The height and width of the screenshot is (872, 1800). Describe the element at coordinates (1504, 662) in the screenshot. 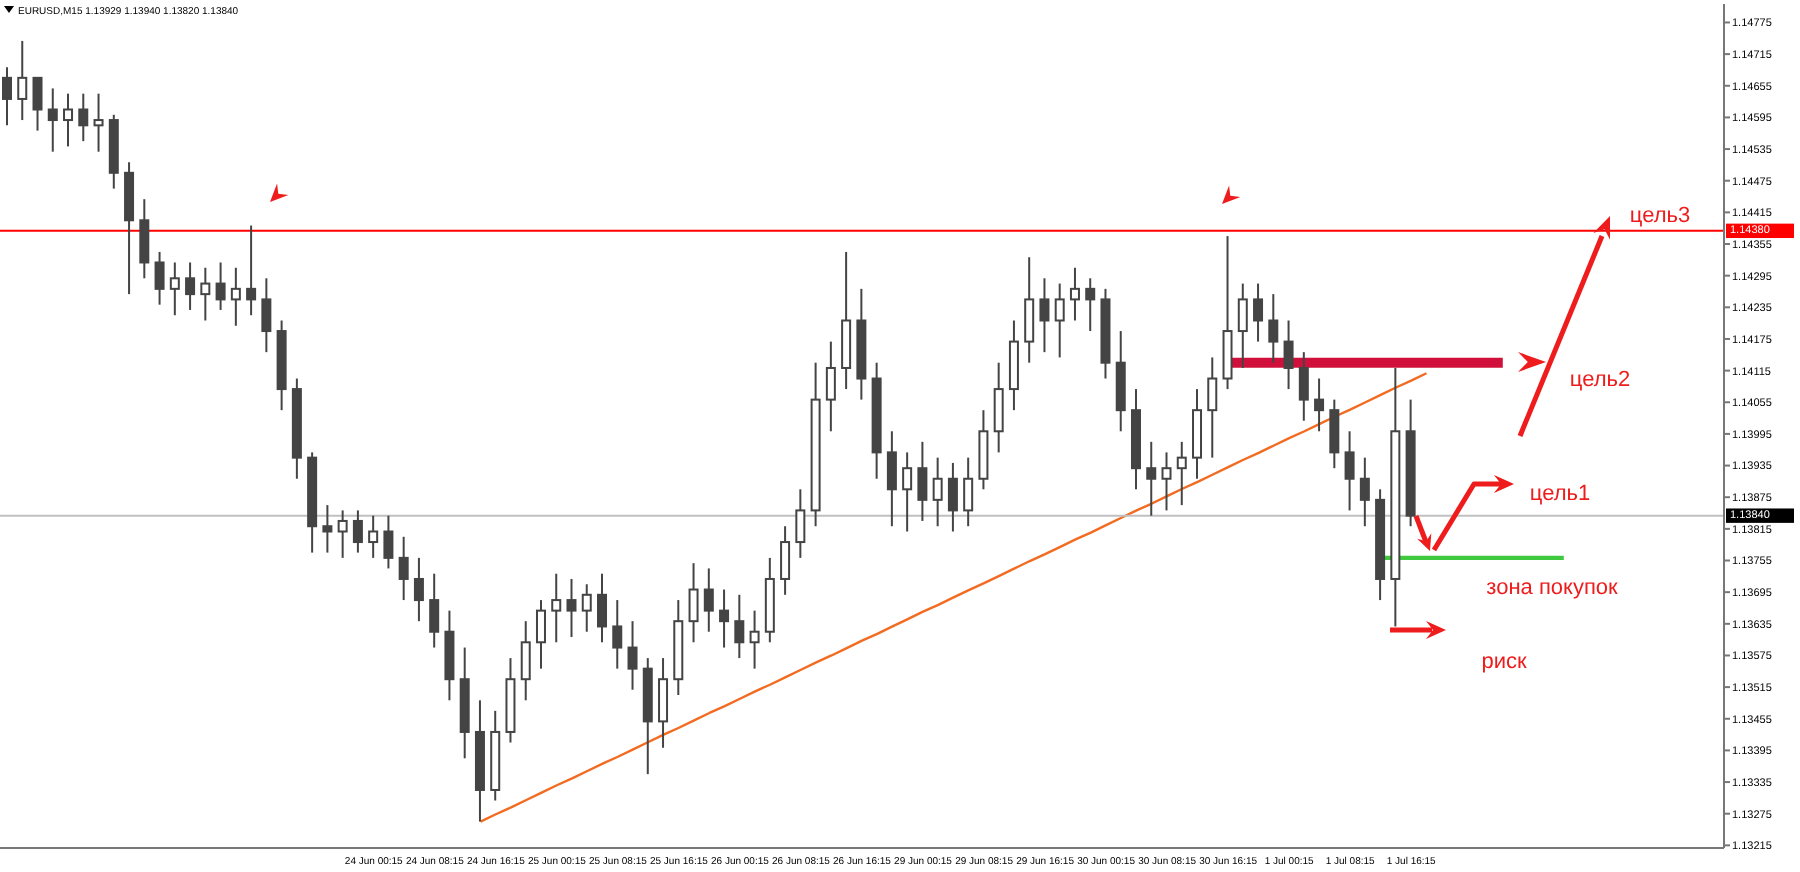

I see `annotation: риск` at that location.